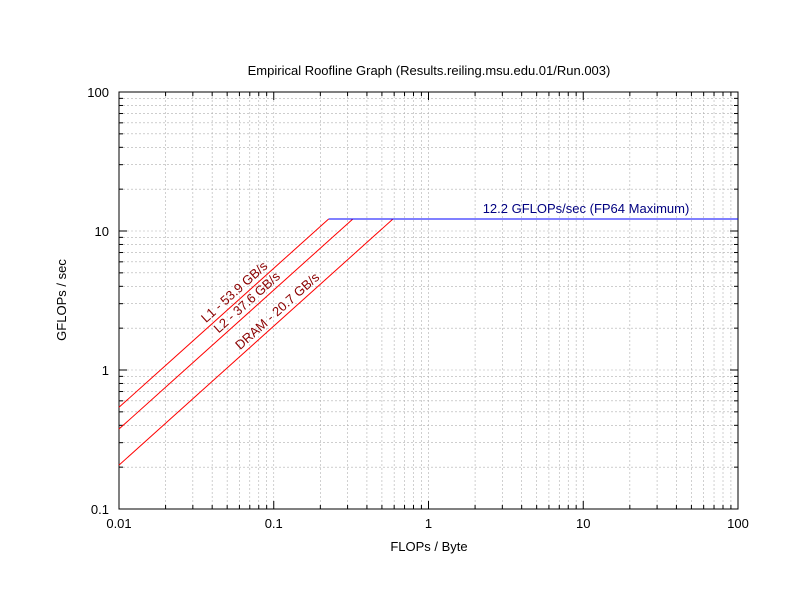 This screenshot has height=612, width=792. Describe the element at coordinates (100, 509) in the screenshot. I see `y-tick-label: 0.1` at that location.